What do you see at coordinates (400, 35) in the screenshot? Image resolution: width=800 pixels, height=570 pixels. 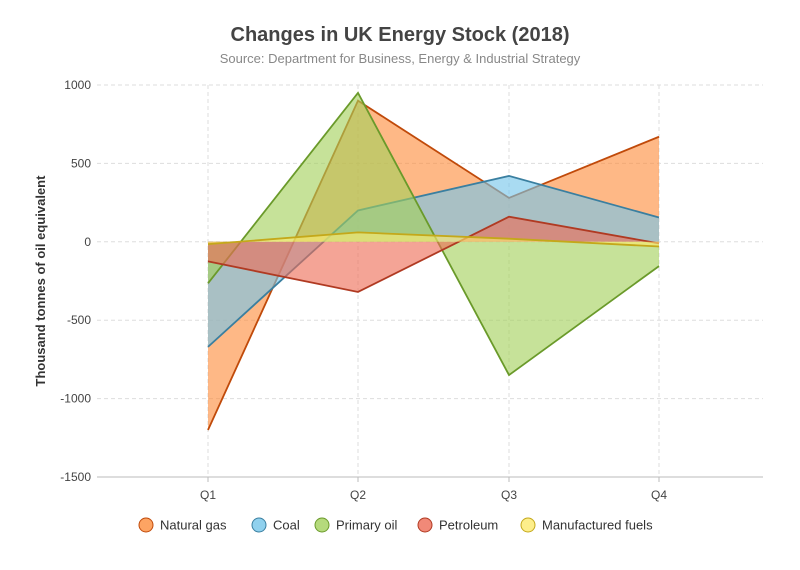 I see `chart-title: Changes in UK Energy Stock (2018)` at bounding box center [400, 35].